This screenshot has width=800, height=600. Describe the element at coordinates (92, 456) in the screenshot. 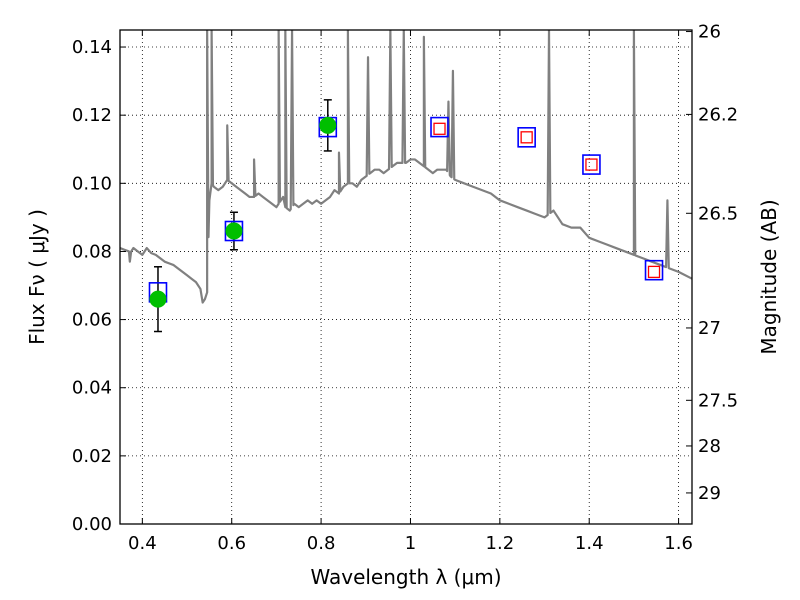

I see `y-tick-label: 0.02` at that location.